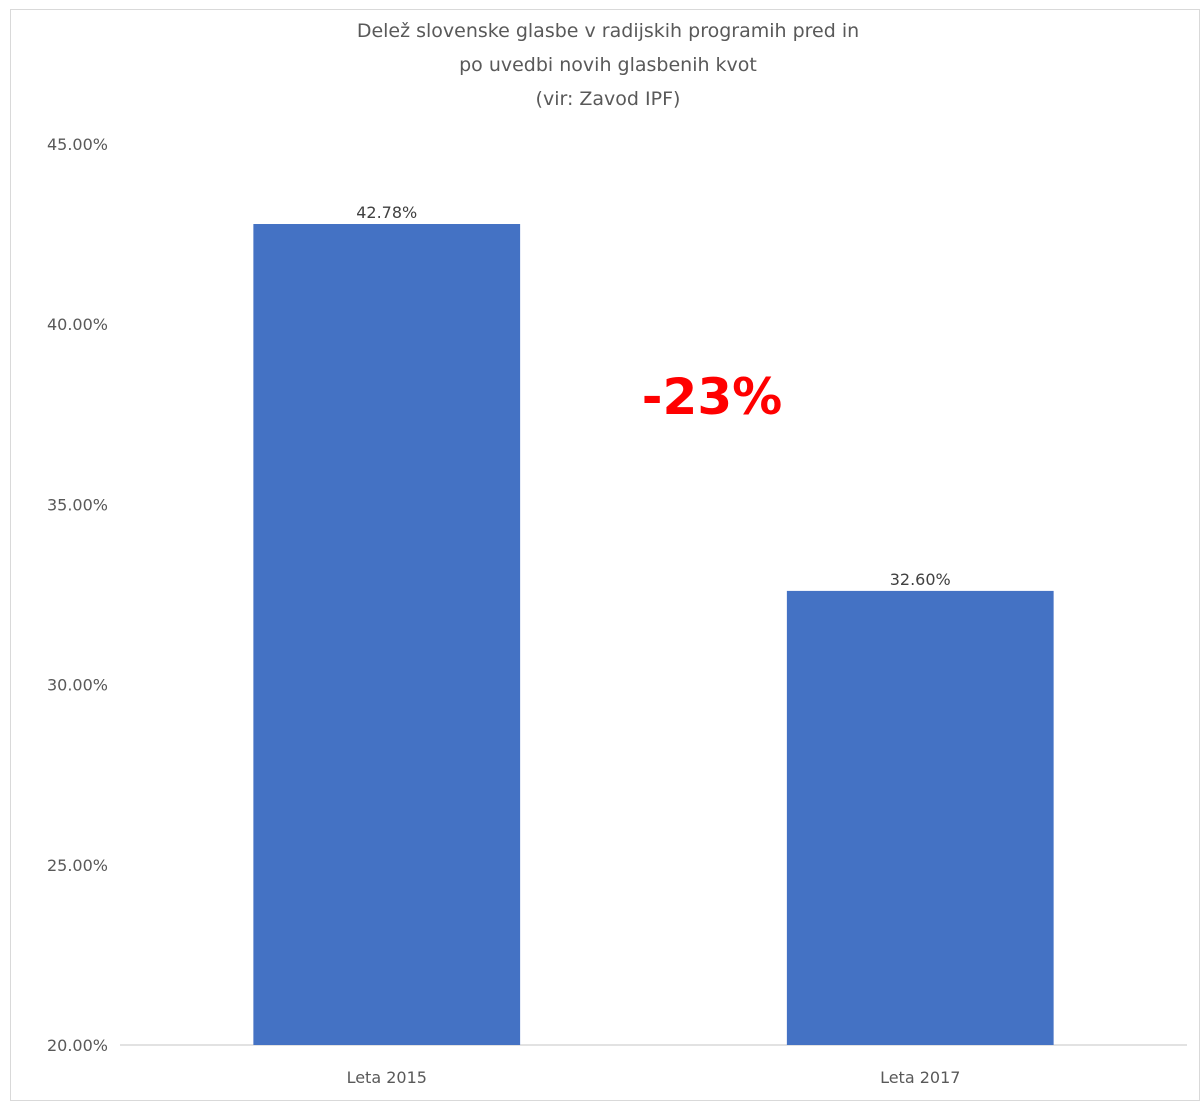 Image resolution: width=1202 pixels, height=1104 pixels. I want to click on data-label: 32.60%, so click(920, 579).